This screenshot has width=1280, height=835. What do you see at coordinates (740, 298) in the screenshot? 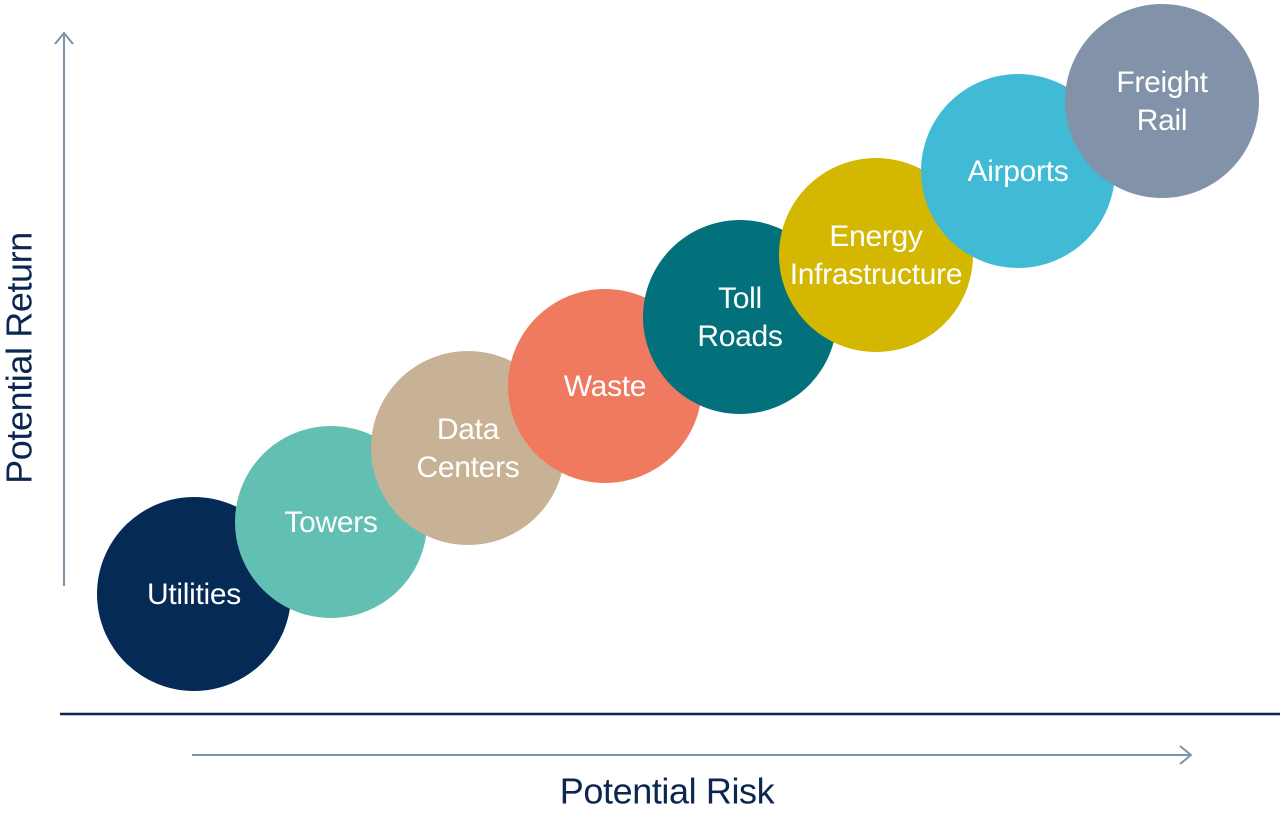
I see `bubble-label: Toll` at bounding box center [740, 298].